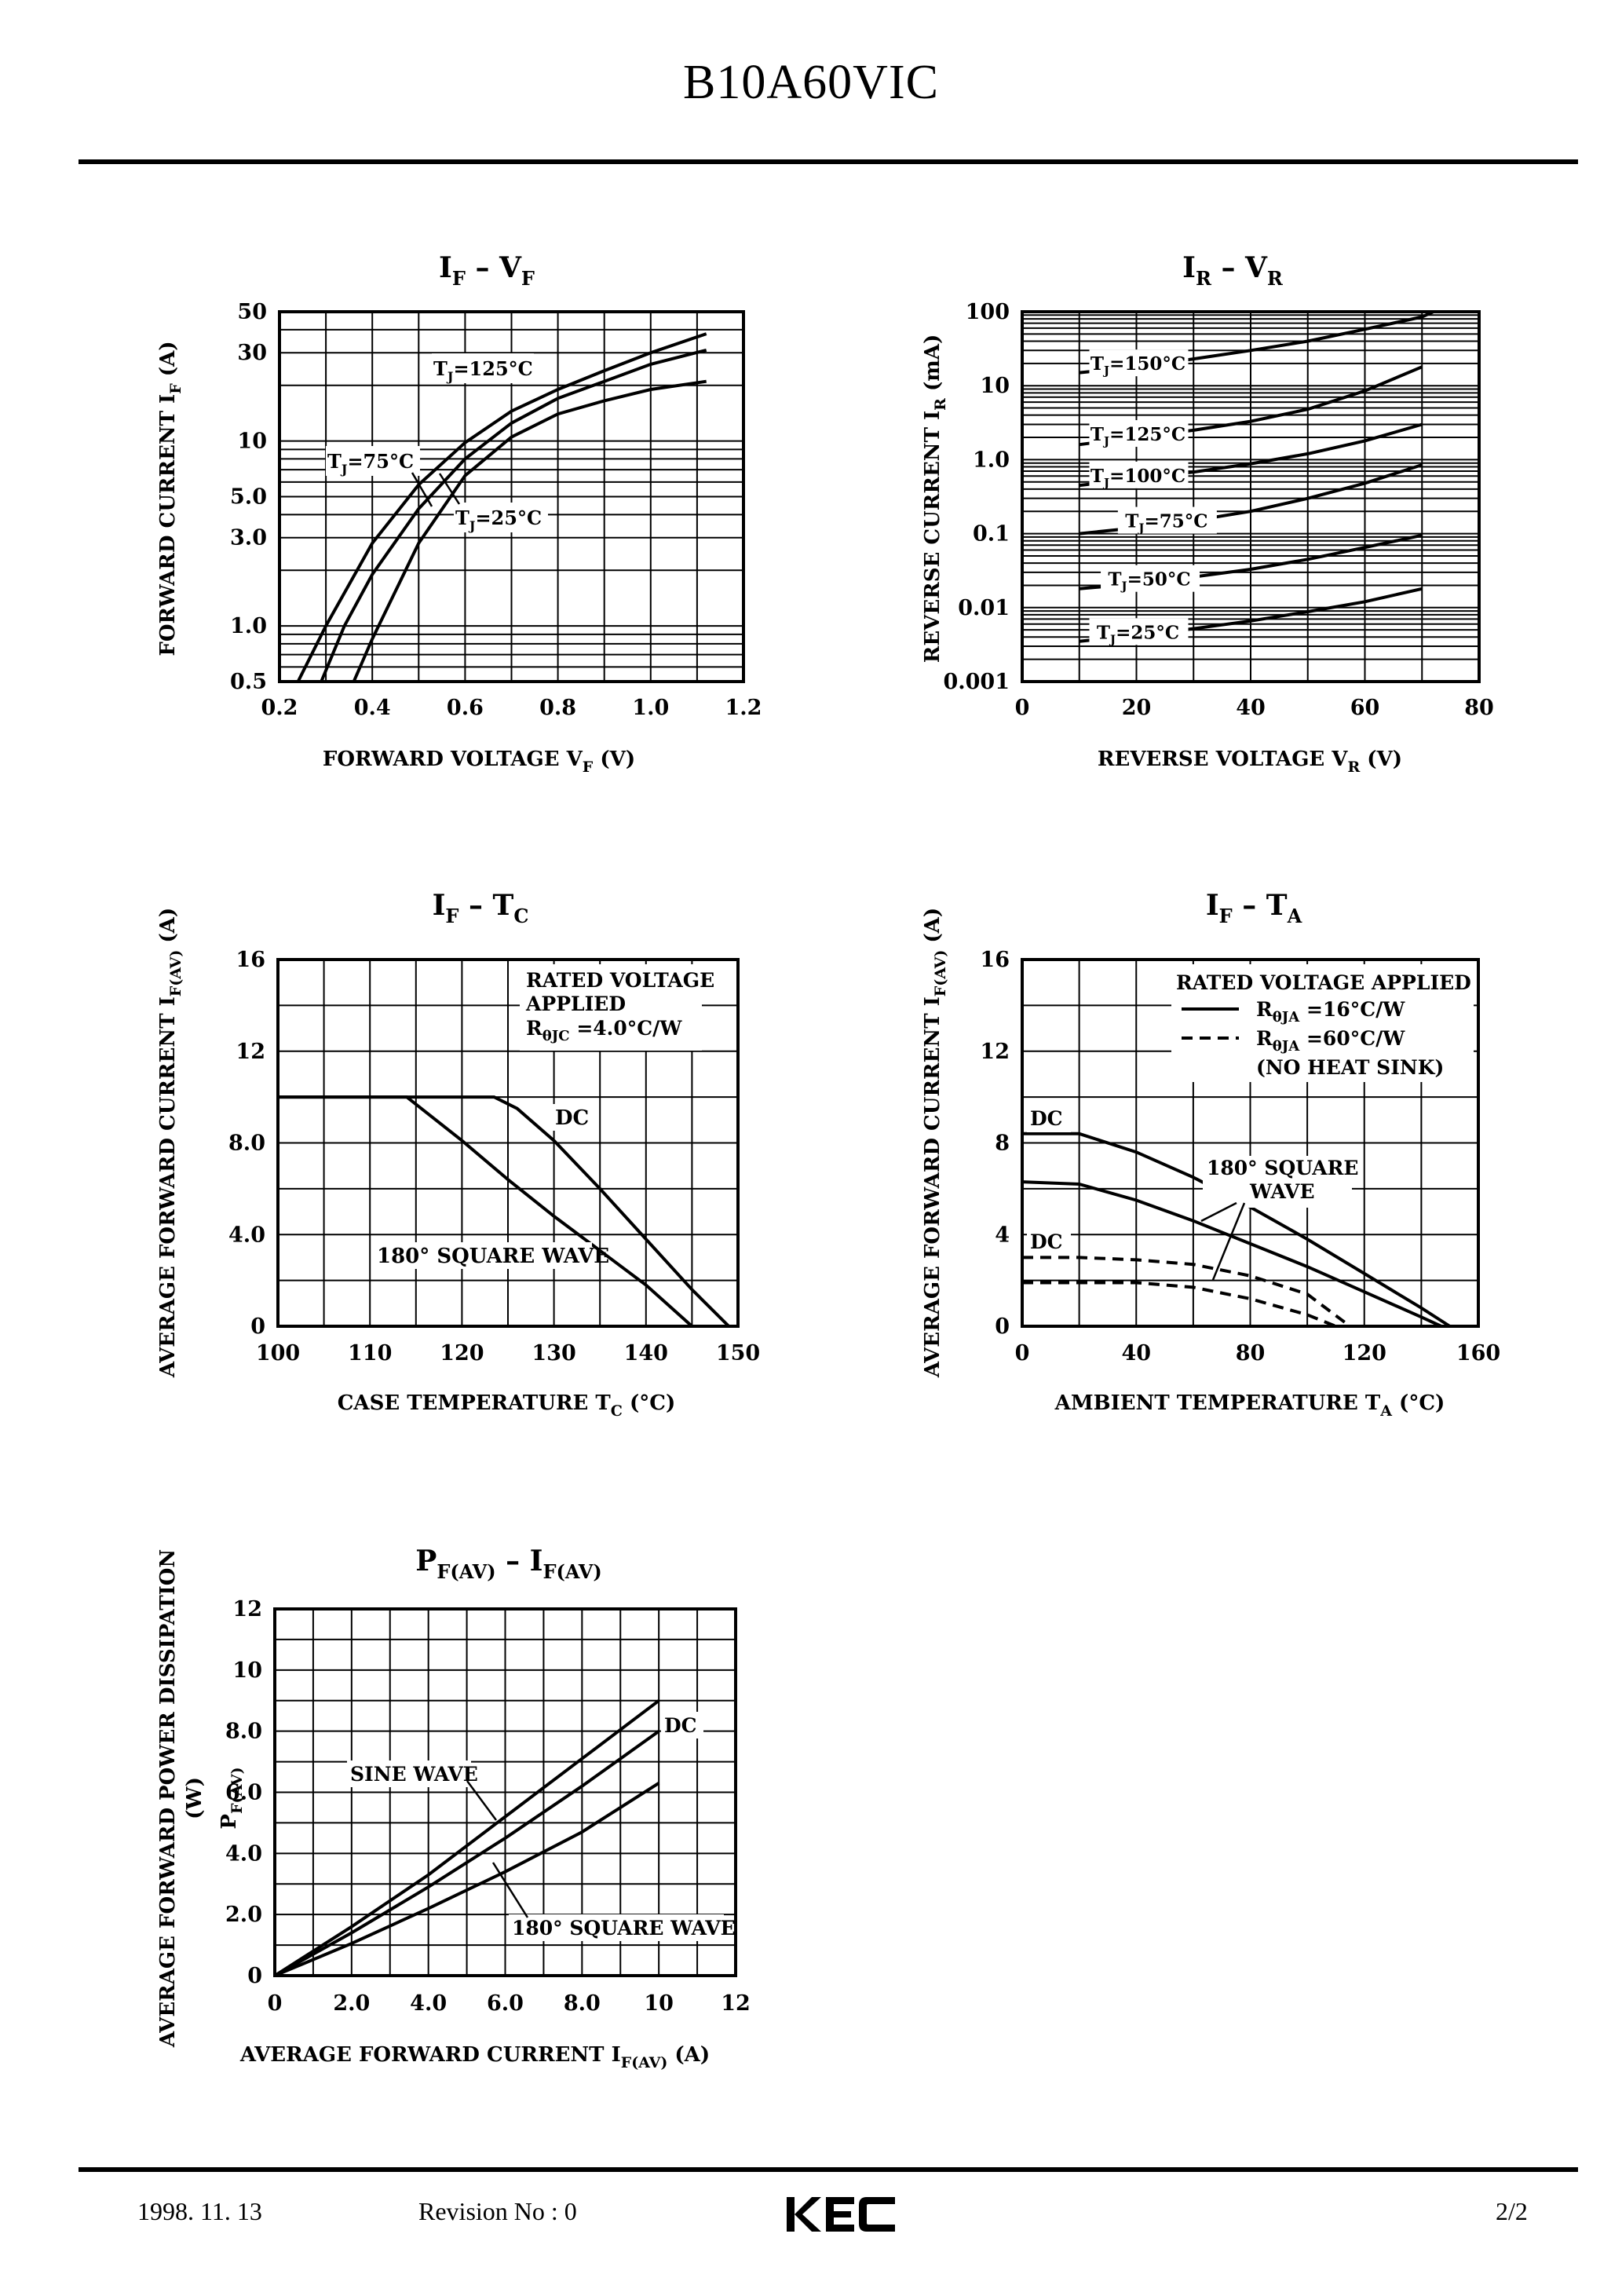 Image resolution: width=1622 pixels, height=2296 pixels. I want to click on series-label: TJ=25°C, so click(1138, 634).